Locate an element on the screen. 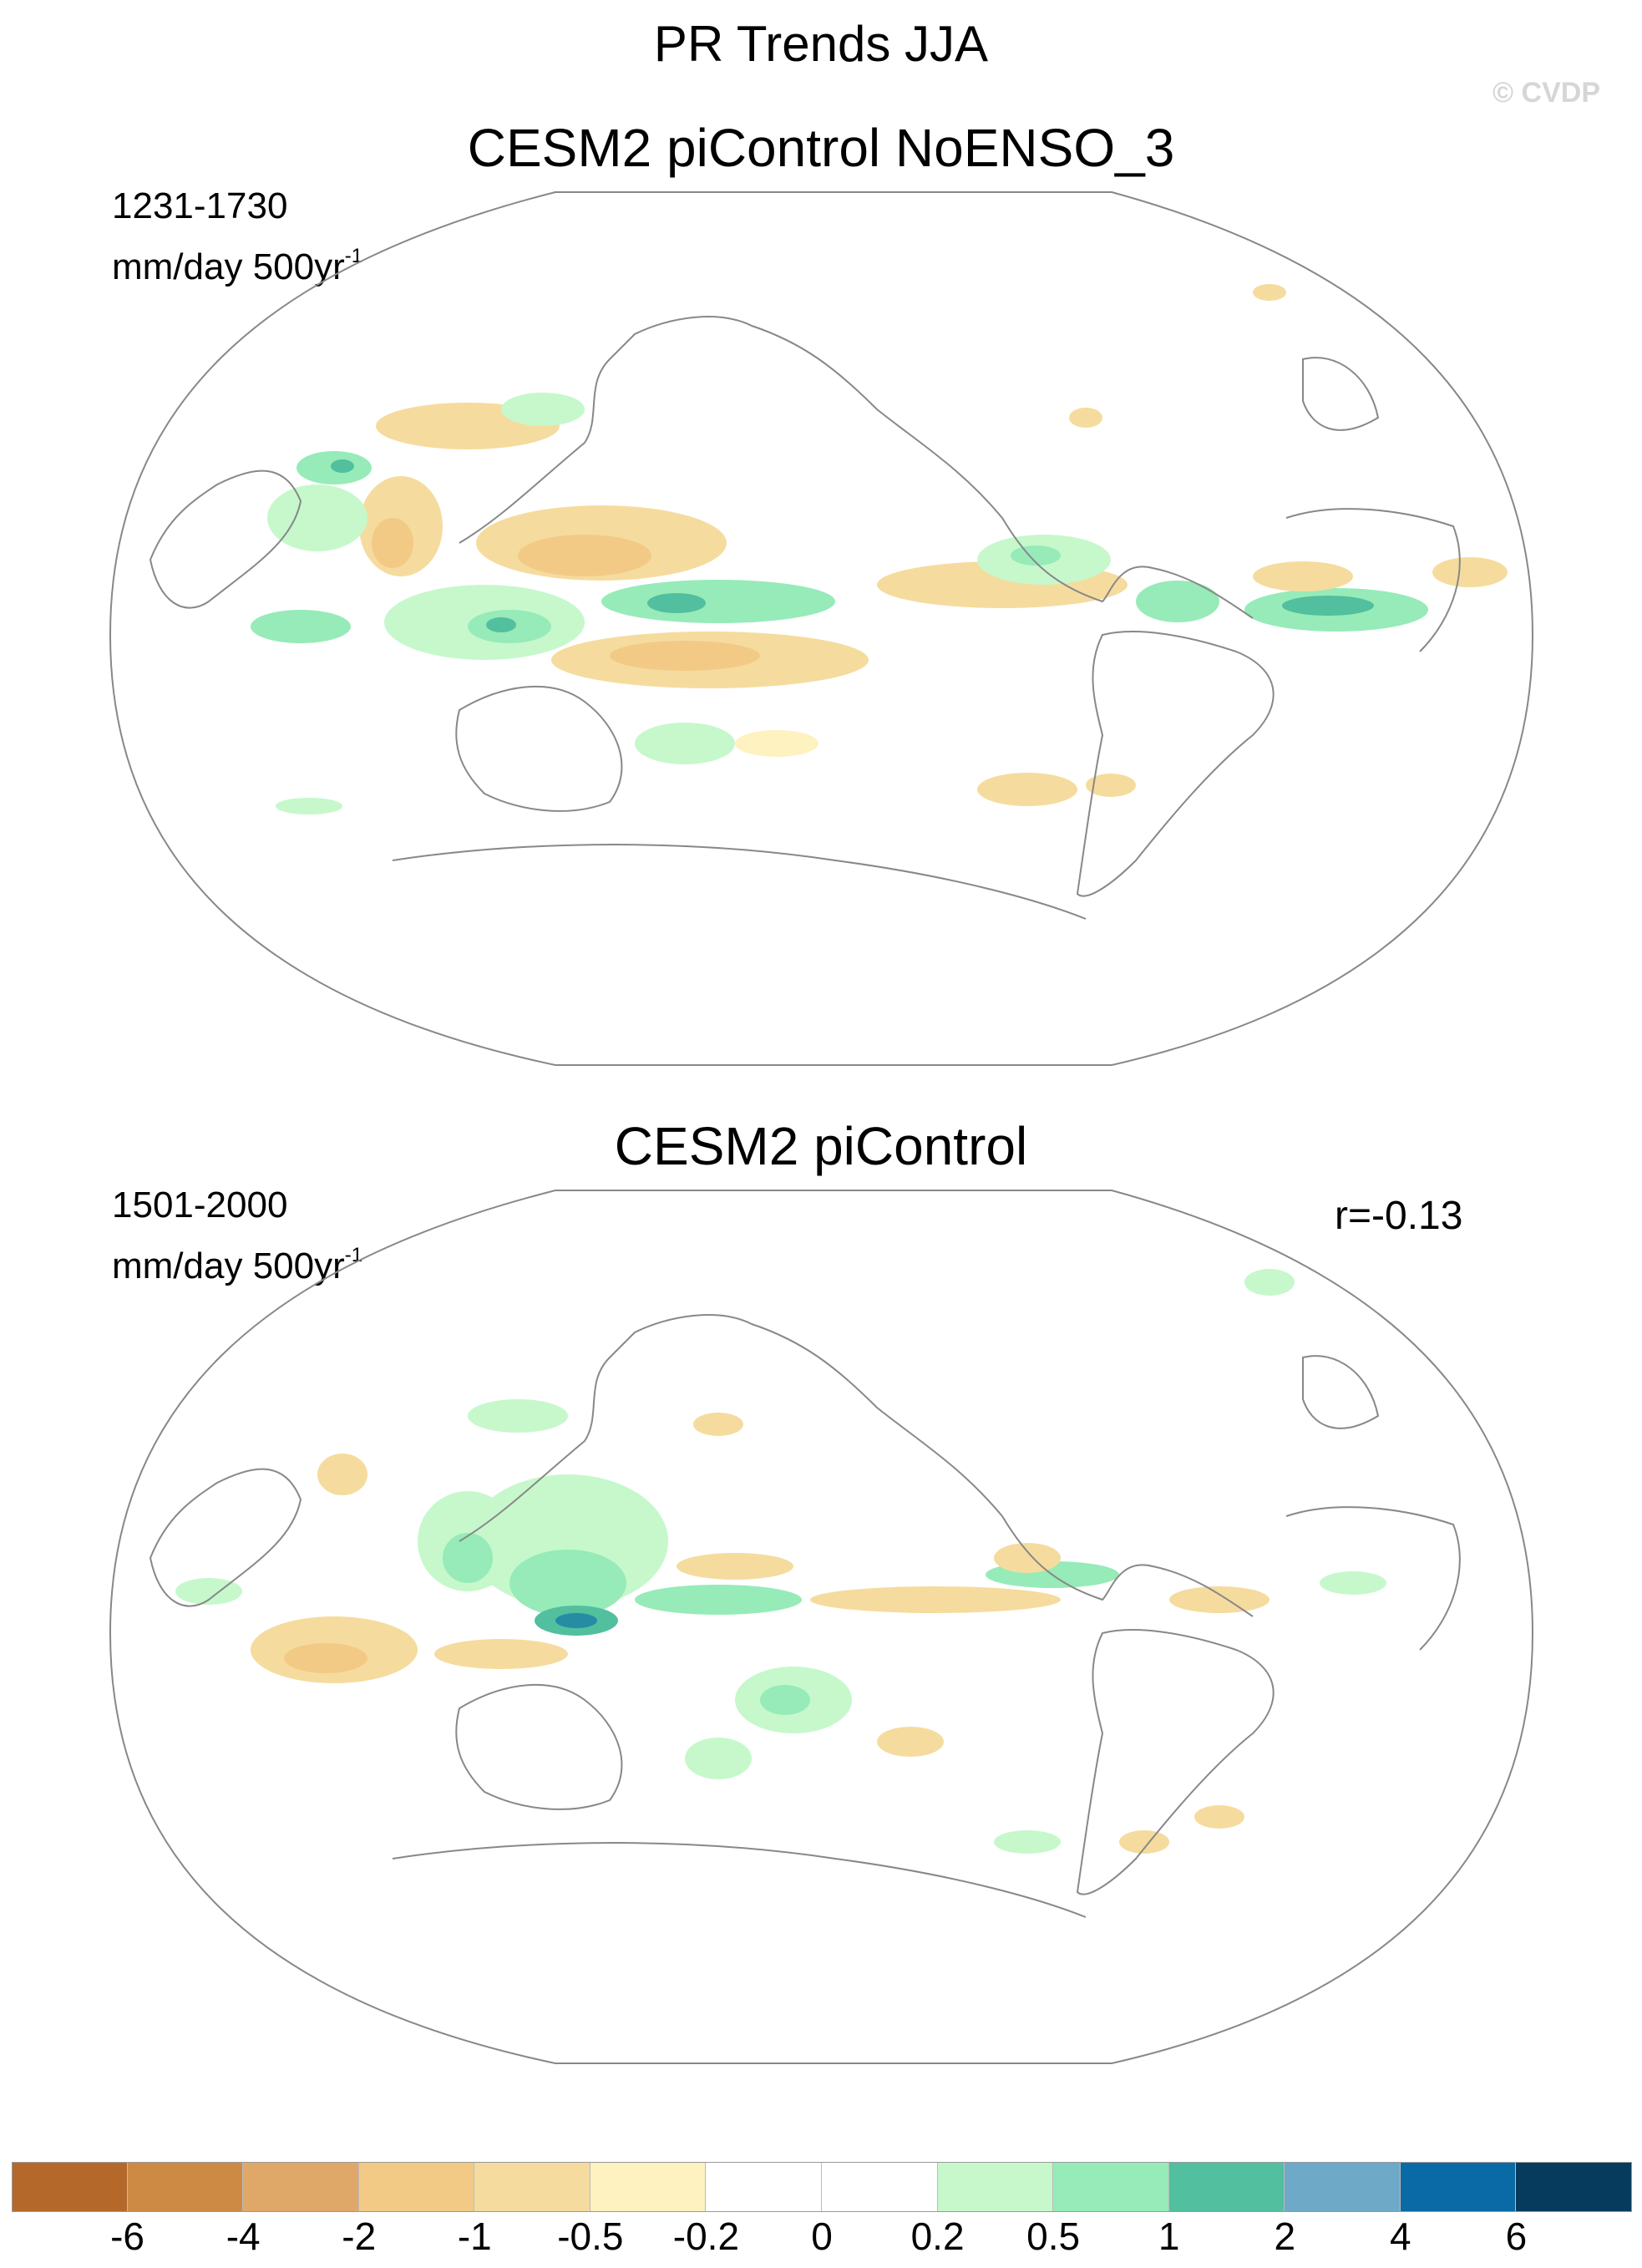  panel-2-correlation: r=-0.13 is located at coordinates (1399, 1216).